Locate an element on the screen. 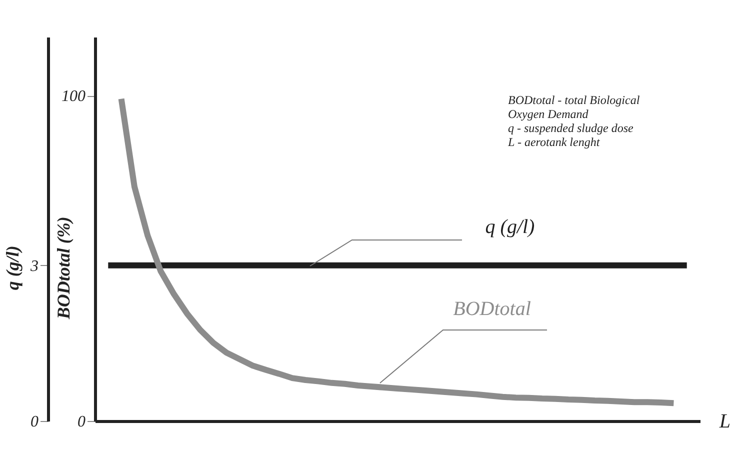 The image size is (756, 472). annotation: q - suspended sludge dose is located at coordinates (571, 128).